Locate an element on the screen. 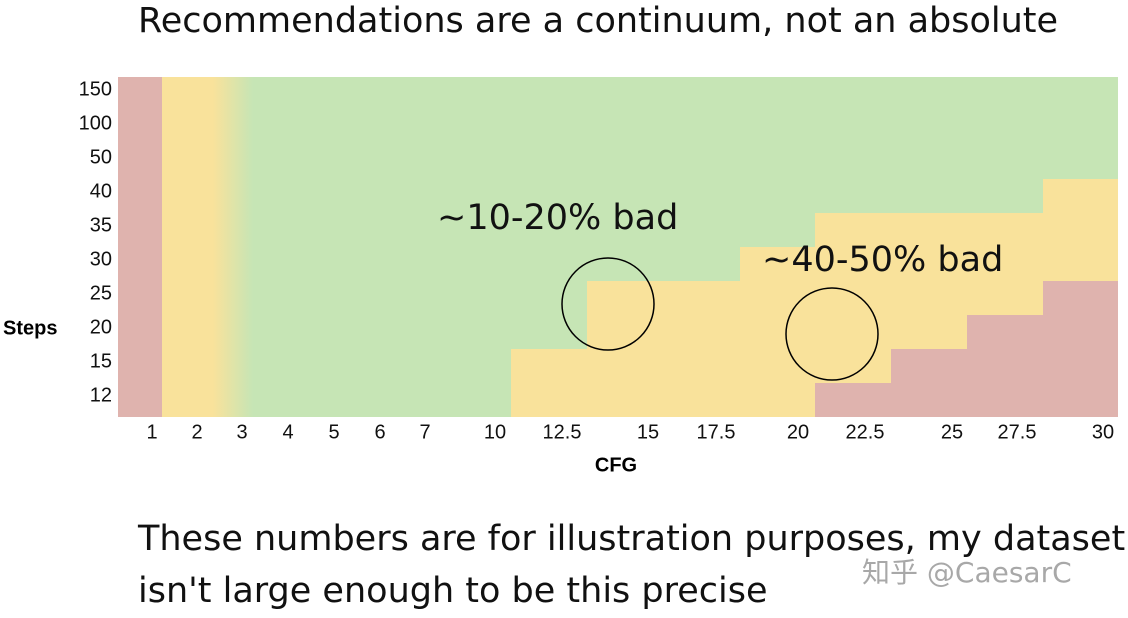 The height and width of the screenshot is (618, 1128). x-tick-label: 27.5 is located at coordinates (1017, 432).